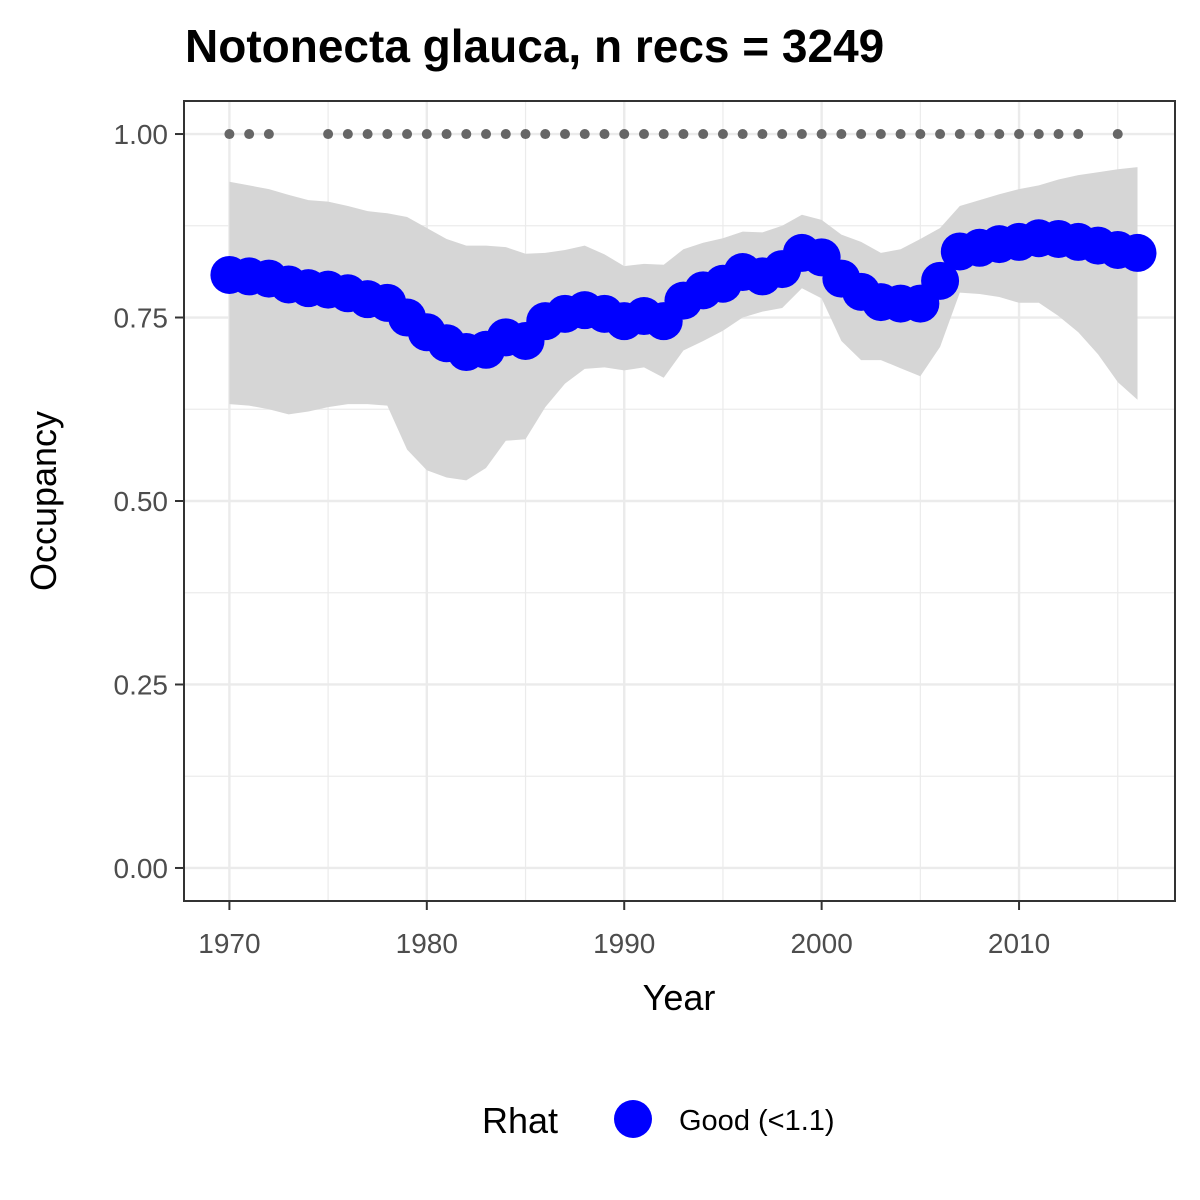 The image size is (1200, 1200). I want to click on x-tick-label: 1990, so click(624, 943).